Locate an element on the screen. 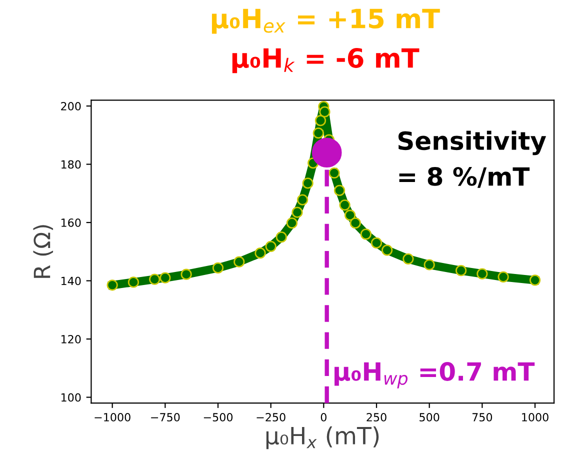 Image resolution: width=570 pixels, height=466 pixels. y-tick-label: 200 is located at coordinates (71, 106).